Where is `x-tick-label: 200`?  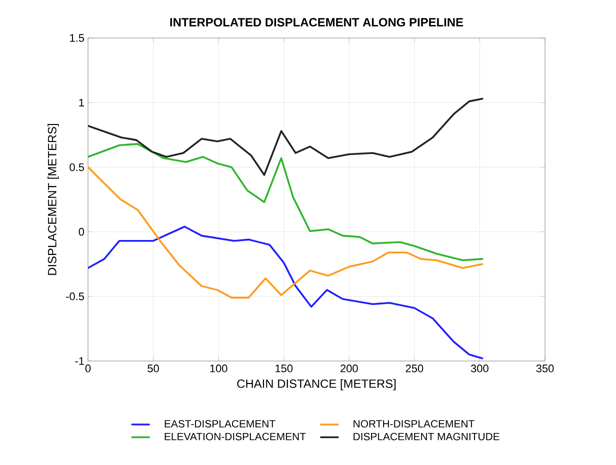
x-tick-label: 200 is located at coordinates (349, 368).